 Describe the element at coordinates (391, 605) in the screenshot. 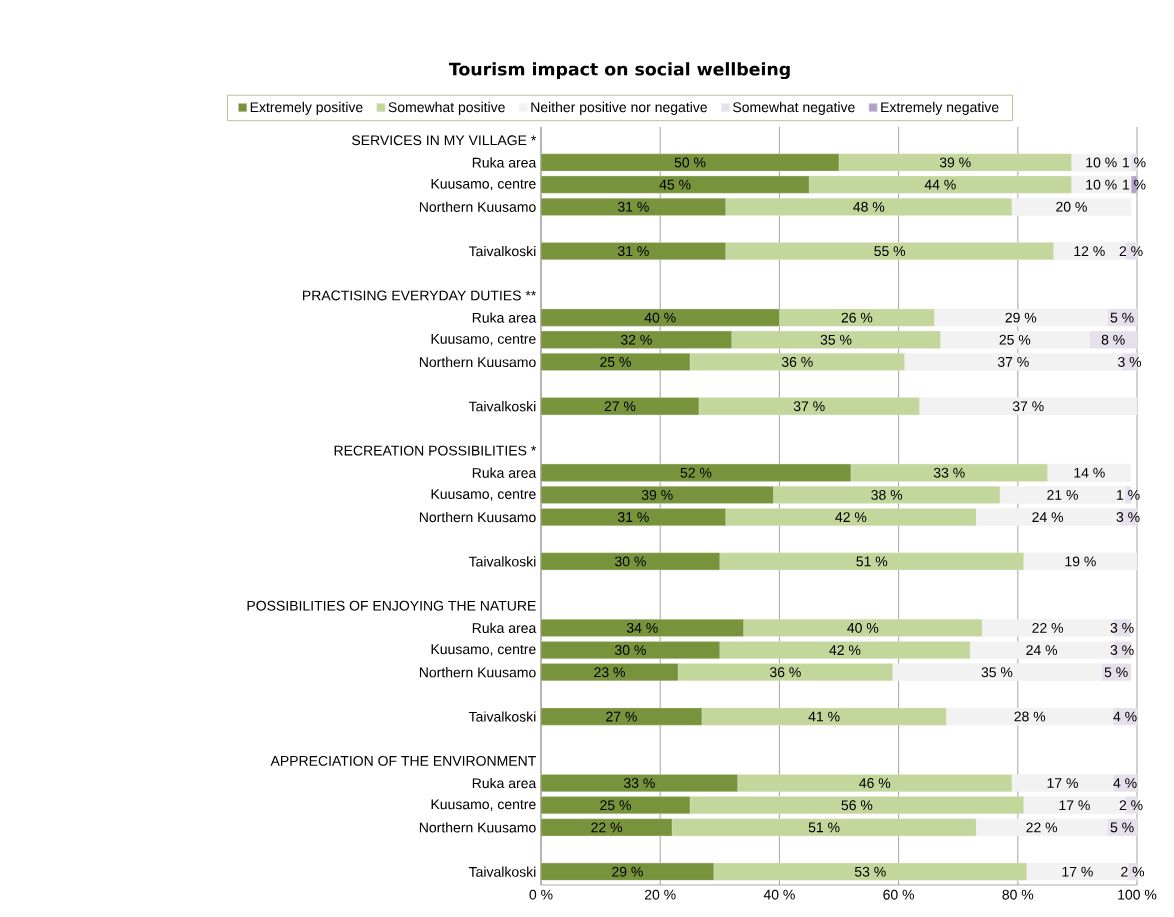

I see `y-tick-label: POSSIBILITIES OF ENJOYING THE NATURE` at that location.